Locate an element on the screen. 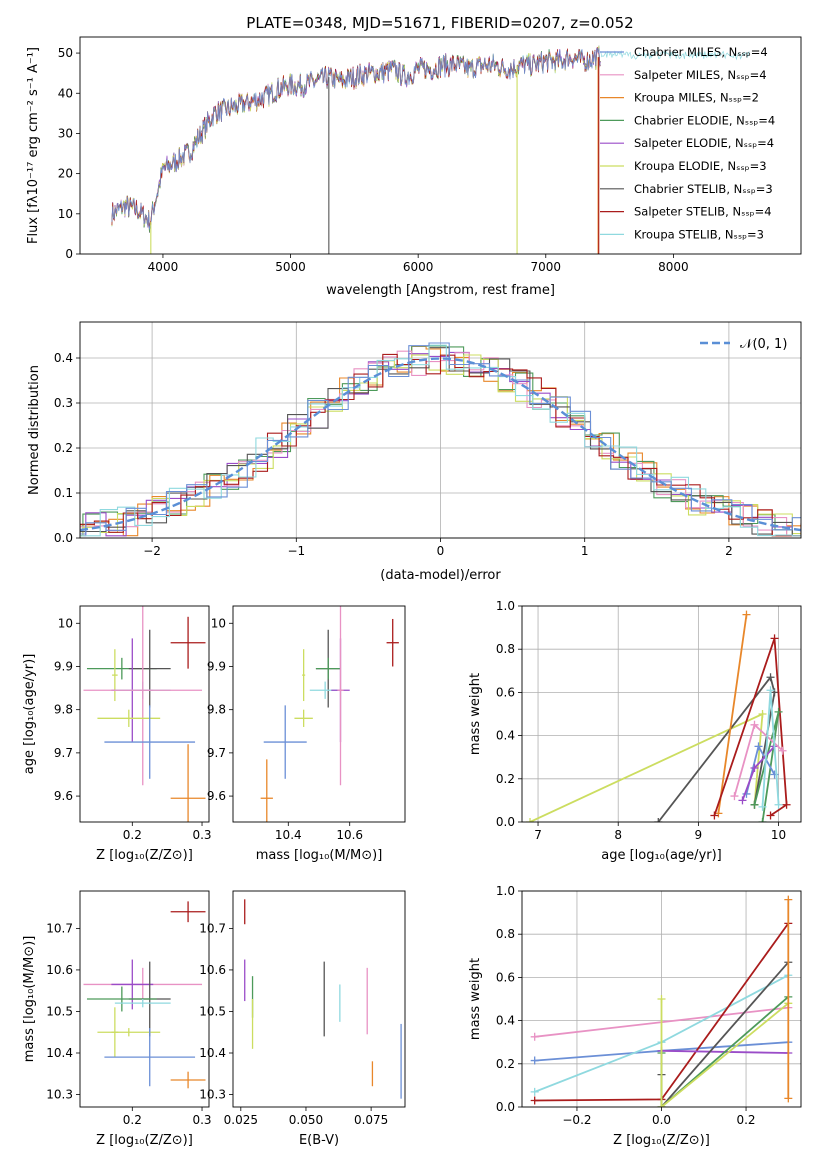 The width and height of the screenshot is (819, 1170). x-tick-label: −2 is located at coordinates (152, 551).